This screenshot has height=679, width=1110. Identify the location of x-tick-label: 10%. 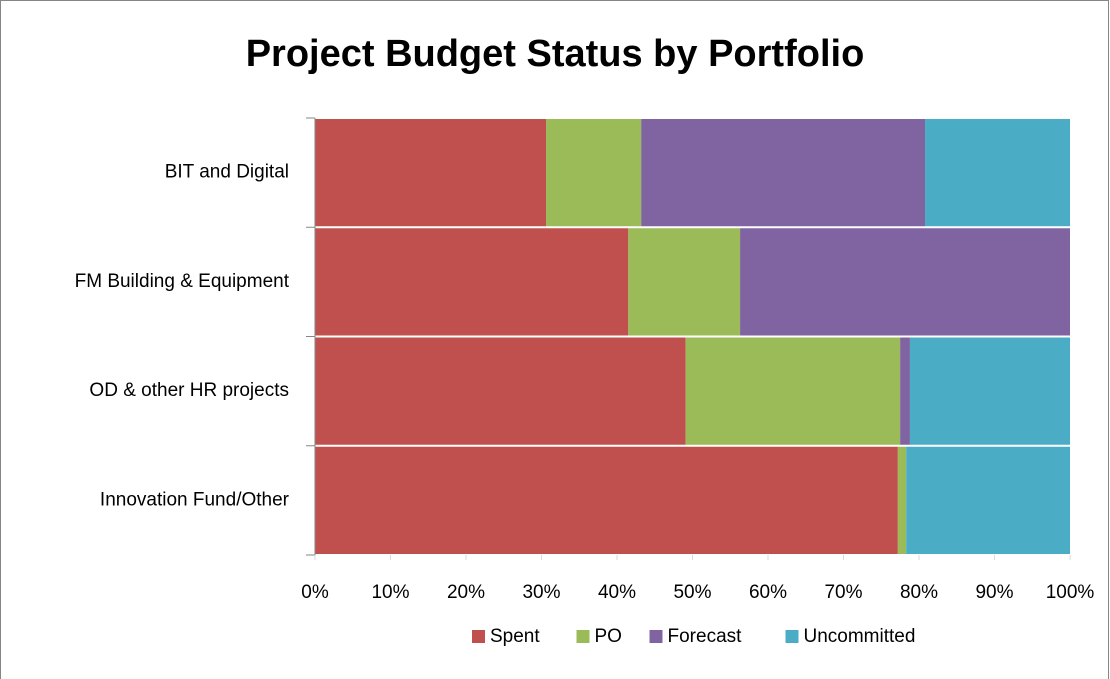
(390, 592).